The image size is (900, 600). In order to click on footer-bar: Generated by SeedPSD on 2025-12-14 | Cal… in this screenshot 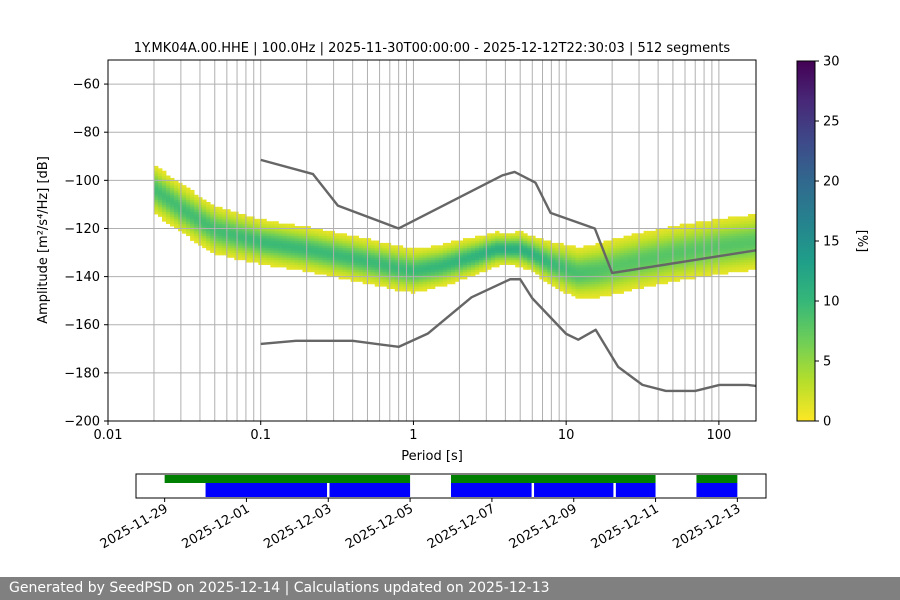, I will do `click(450, 588)`.